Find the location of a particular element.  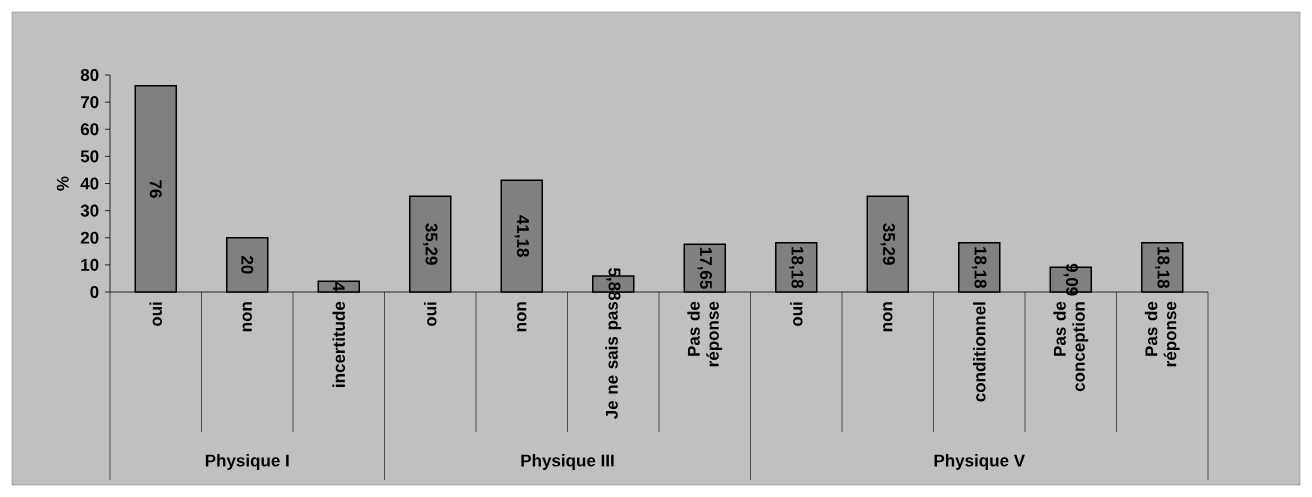

data-label: 41,18 is located at coordinates (522, 236).